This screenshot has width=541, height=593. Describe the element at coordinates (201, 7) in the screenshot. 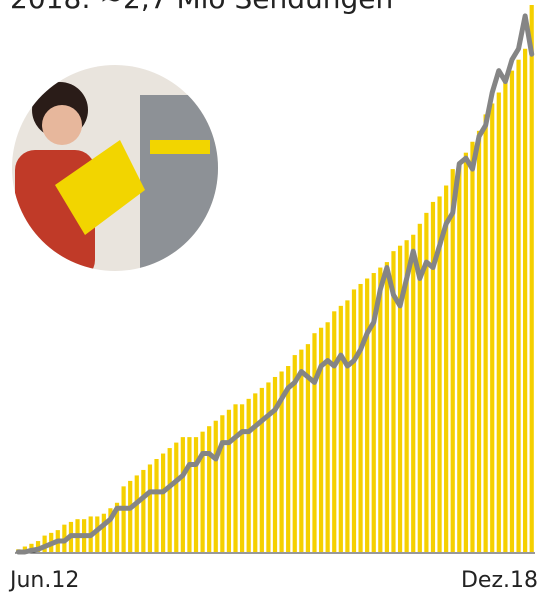

I see `chart-title: 2018: ~2,7 Mio Sendungen` at that location.